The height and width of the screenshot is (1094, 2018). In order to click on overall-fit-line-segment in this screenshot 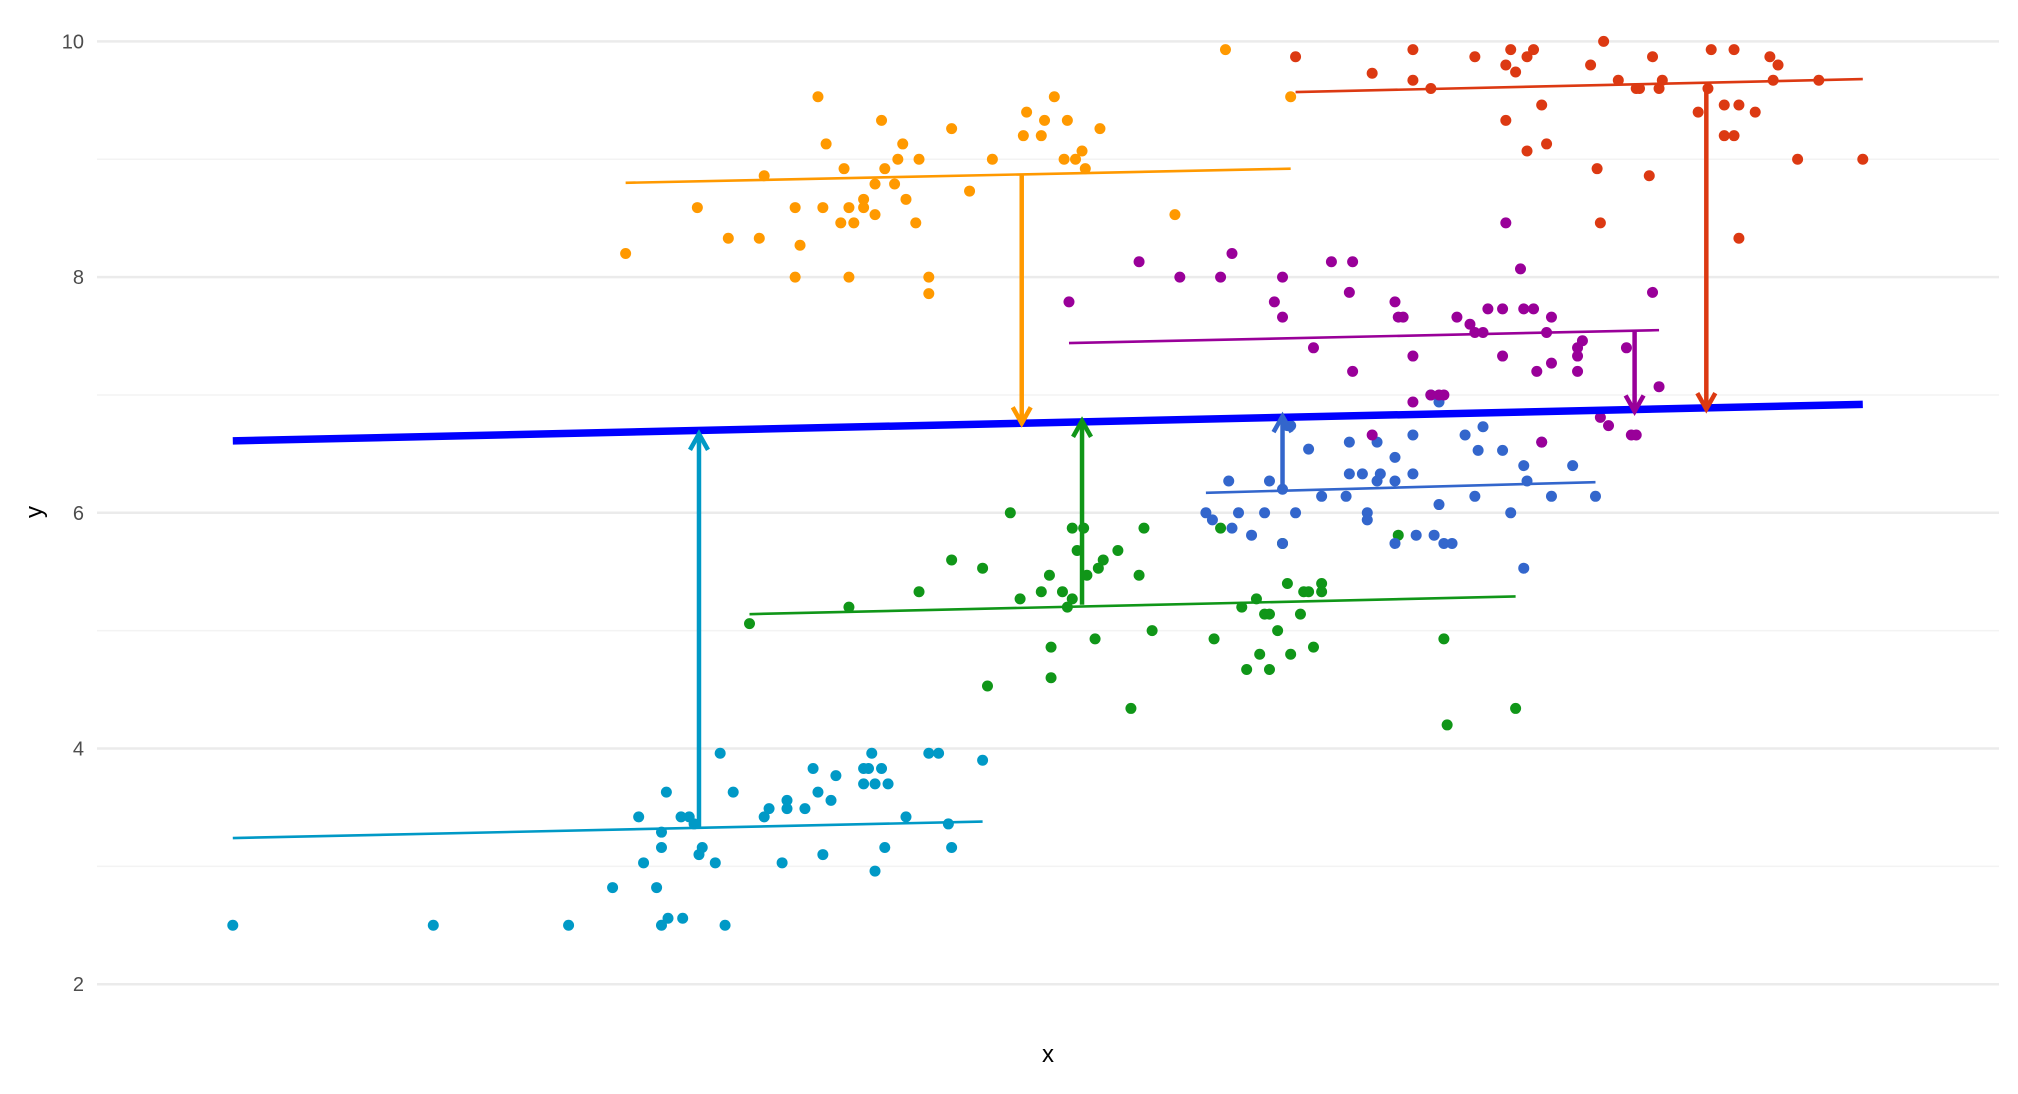, I will do `click(1047, 422)`.